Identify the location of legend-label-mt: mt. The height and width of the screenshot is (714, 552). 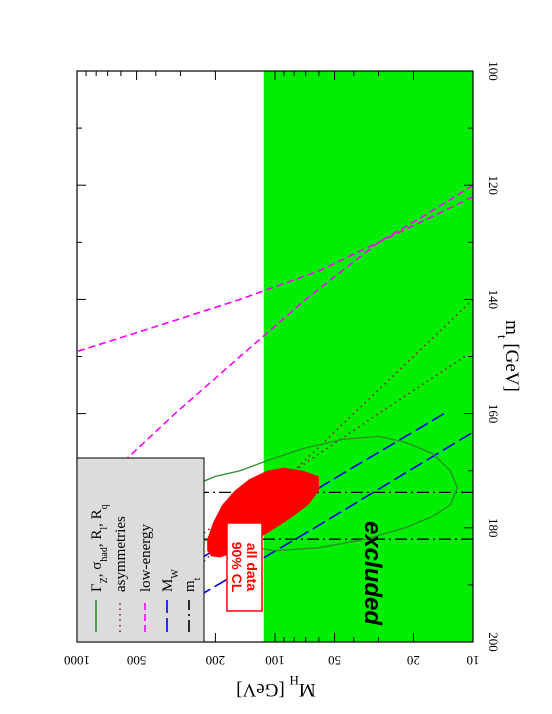
(192, 584).